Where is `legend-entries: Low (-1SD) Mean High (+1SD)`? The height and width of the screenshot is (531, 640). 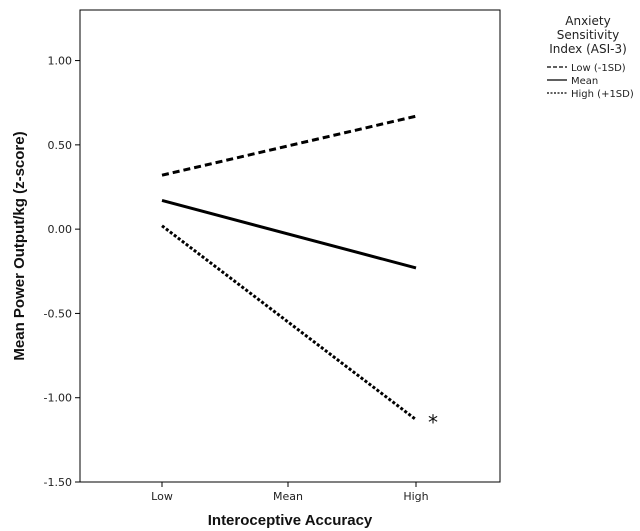
legend-entries: Low (-1SD) Mean High (+1SD) is located at coordinates (590, 81).